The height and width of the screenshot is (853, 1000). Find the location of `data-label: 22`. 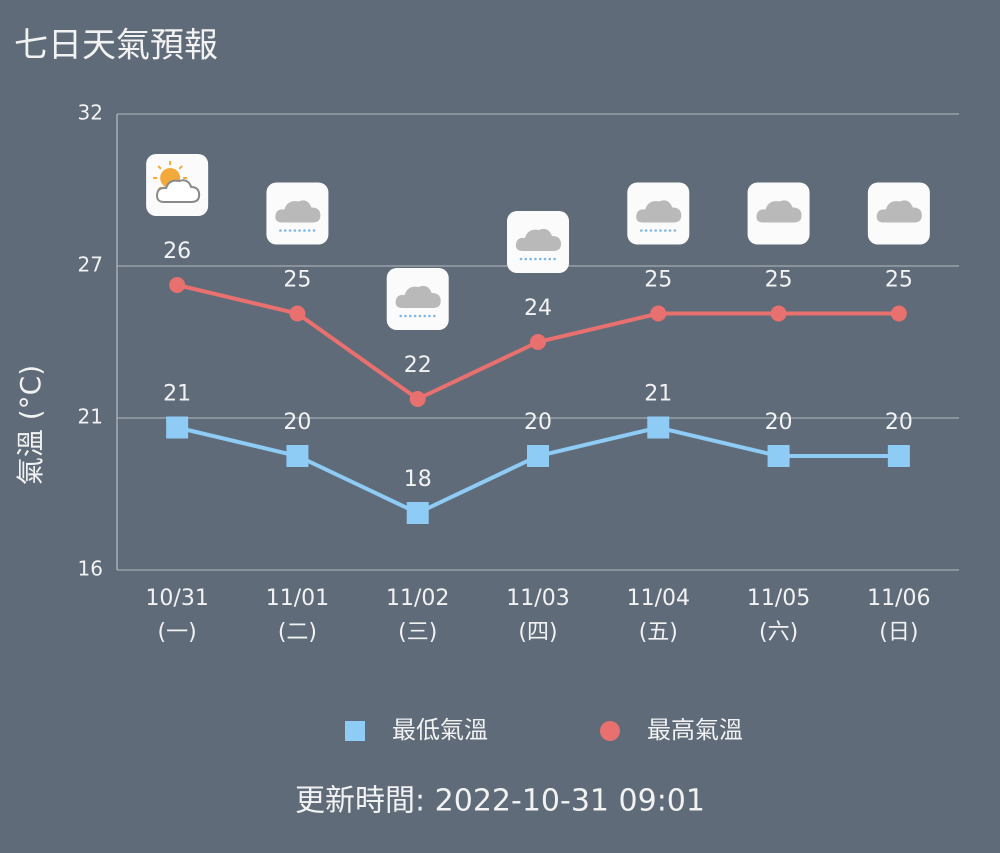

data-label: 22 is located at coordinates (418, 365).